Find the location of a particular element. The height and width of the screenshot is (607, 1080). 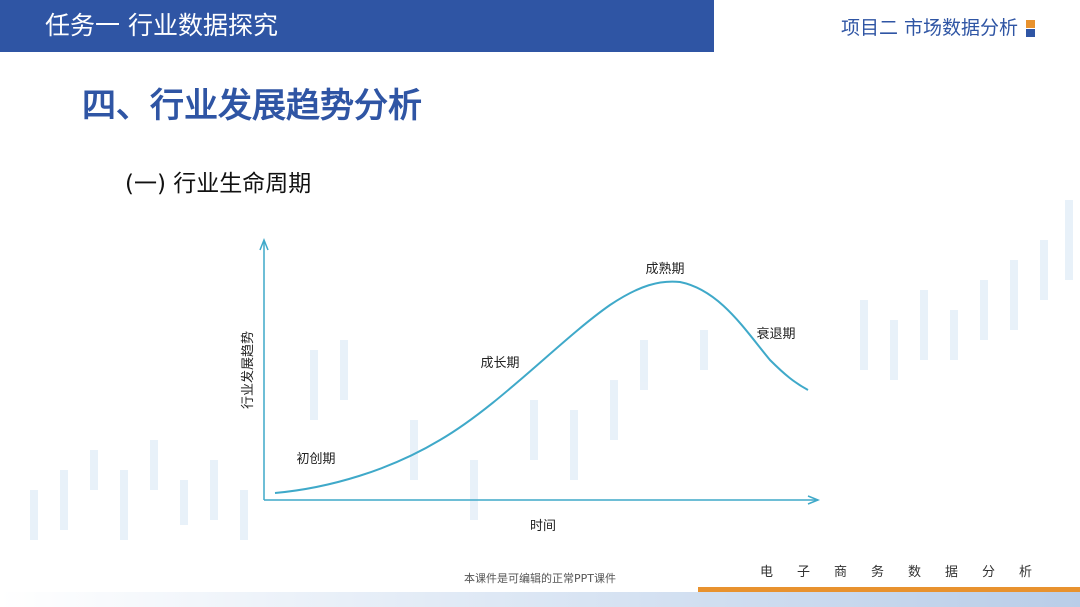

footer-note: 本课件是可编辑的正常PPT课件 is located at coordinates (540, 578).